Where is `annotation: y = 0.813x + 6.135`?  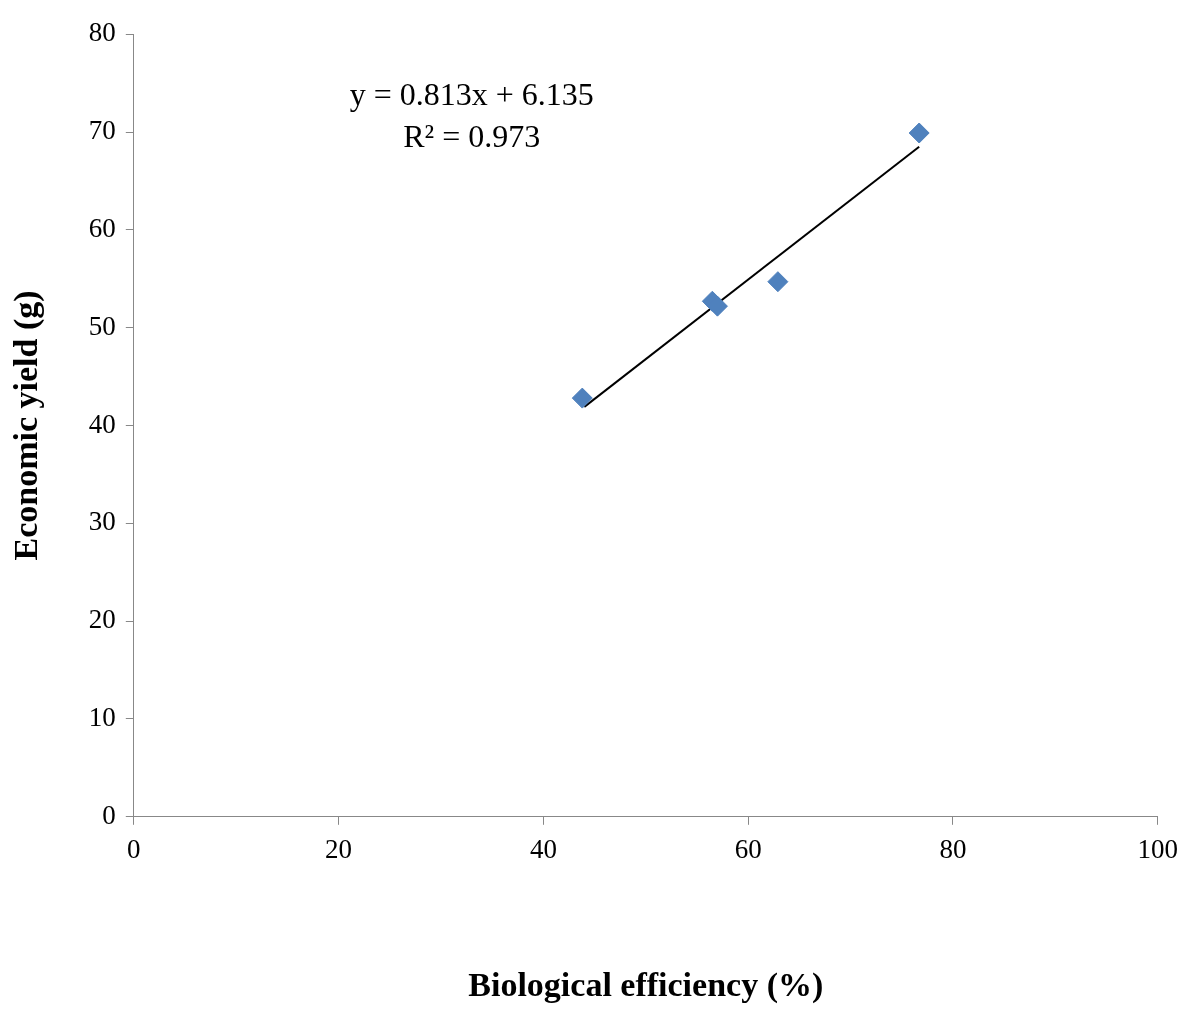 annotation: y = 0.813x + 6.135 is located at coordinates (471, 93).